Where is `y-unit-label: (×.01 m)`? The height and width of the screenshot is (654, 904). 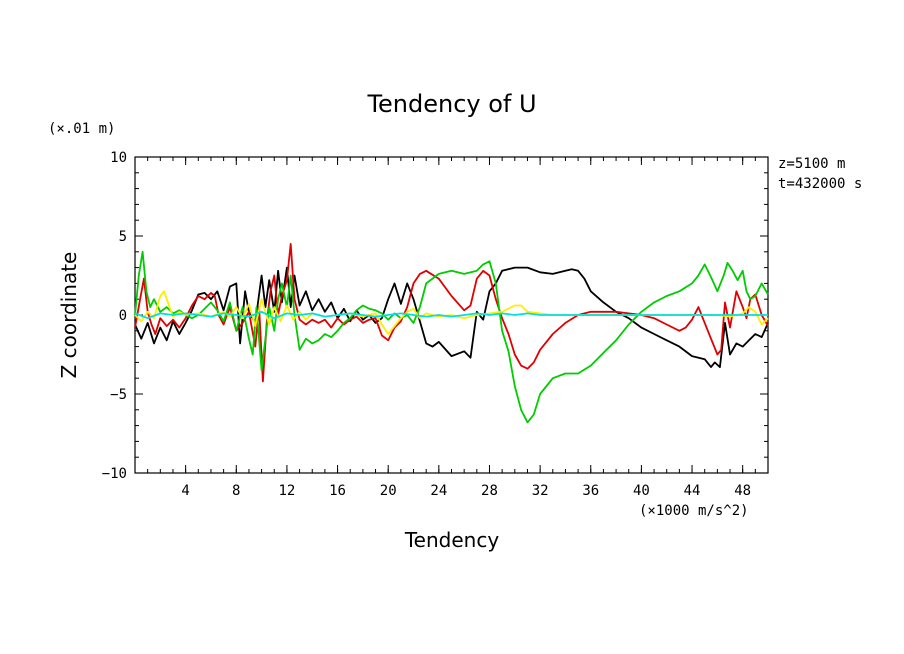
y-unit-label: (×.01 m) is located at coordinates (81, 129).